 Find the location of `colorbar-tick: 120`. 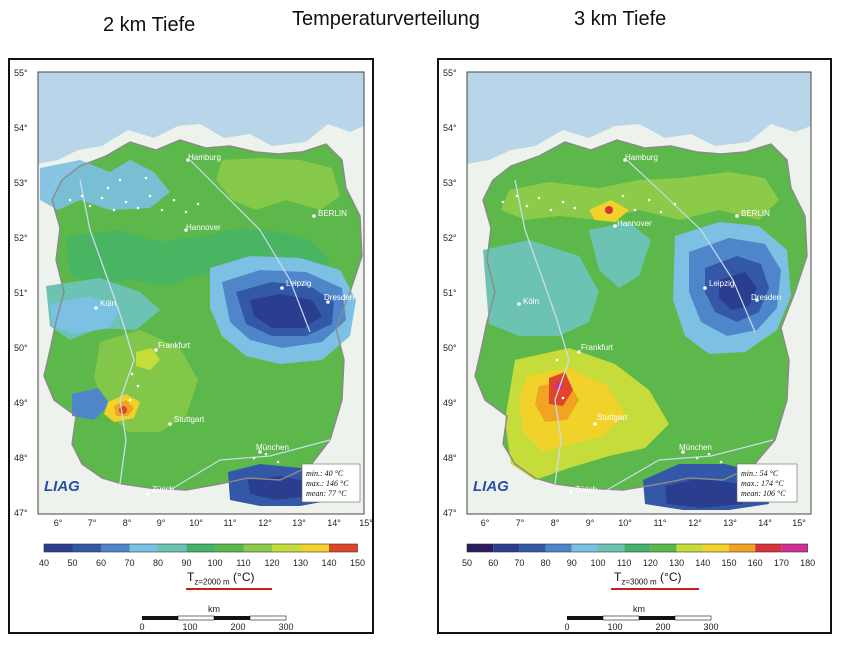

colorbar-tick: 120 is located at coordinates (271, 563).